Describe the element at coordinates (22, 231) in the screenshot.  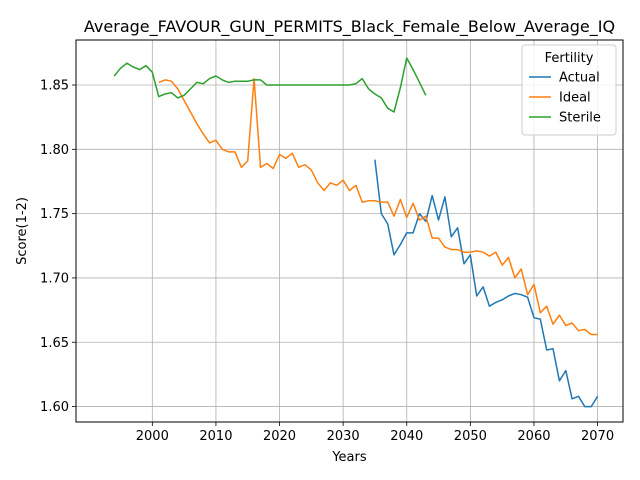
I see `y-axis-label: Score(1-2)` at that location.